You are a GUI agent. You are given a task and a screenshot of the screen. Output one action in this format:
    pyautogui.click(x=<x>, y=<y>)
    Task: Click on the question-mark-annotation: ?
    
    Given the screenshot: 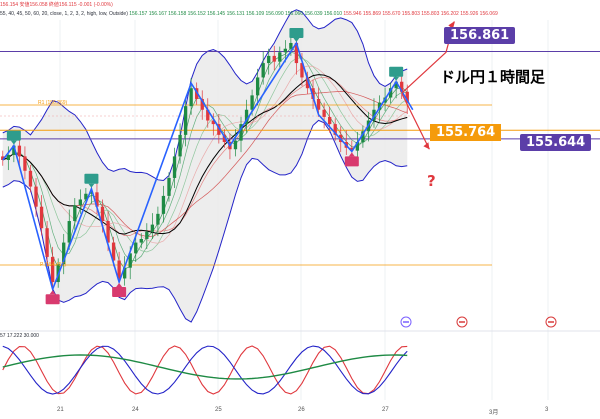 What is the action you would take?
    pyautogui.click(x=431, y=181)
    